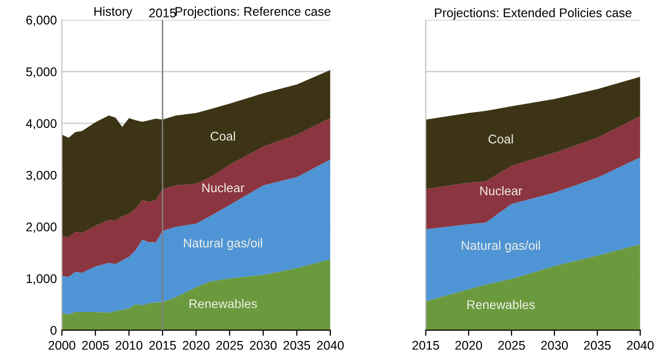  What do you see at coordinates (53, 330) in the screenshot?
I see `y-tick-label: 0` at bounding box center [53, 330].